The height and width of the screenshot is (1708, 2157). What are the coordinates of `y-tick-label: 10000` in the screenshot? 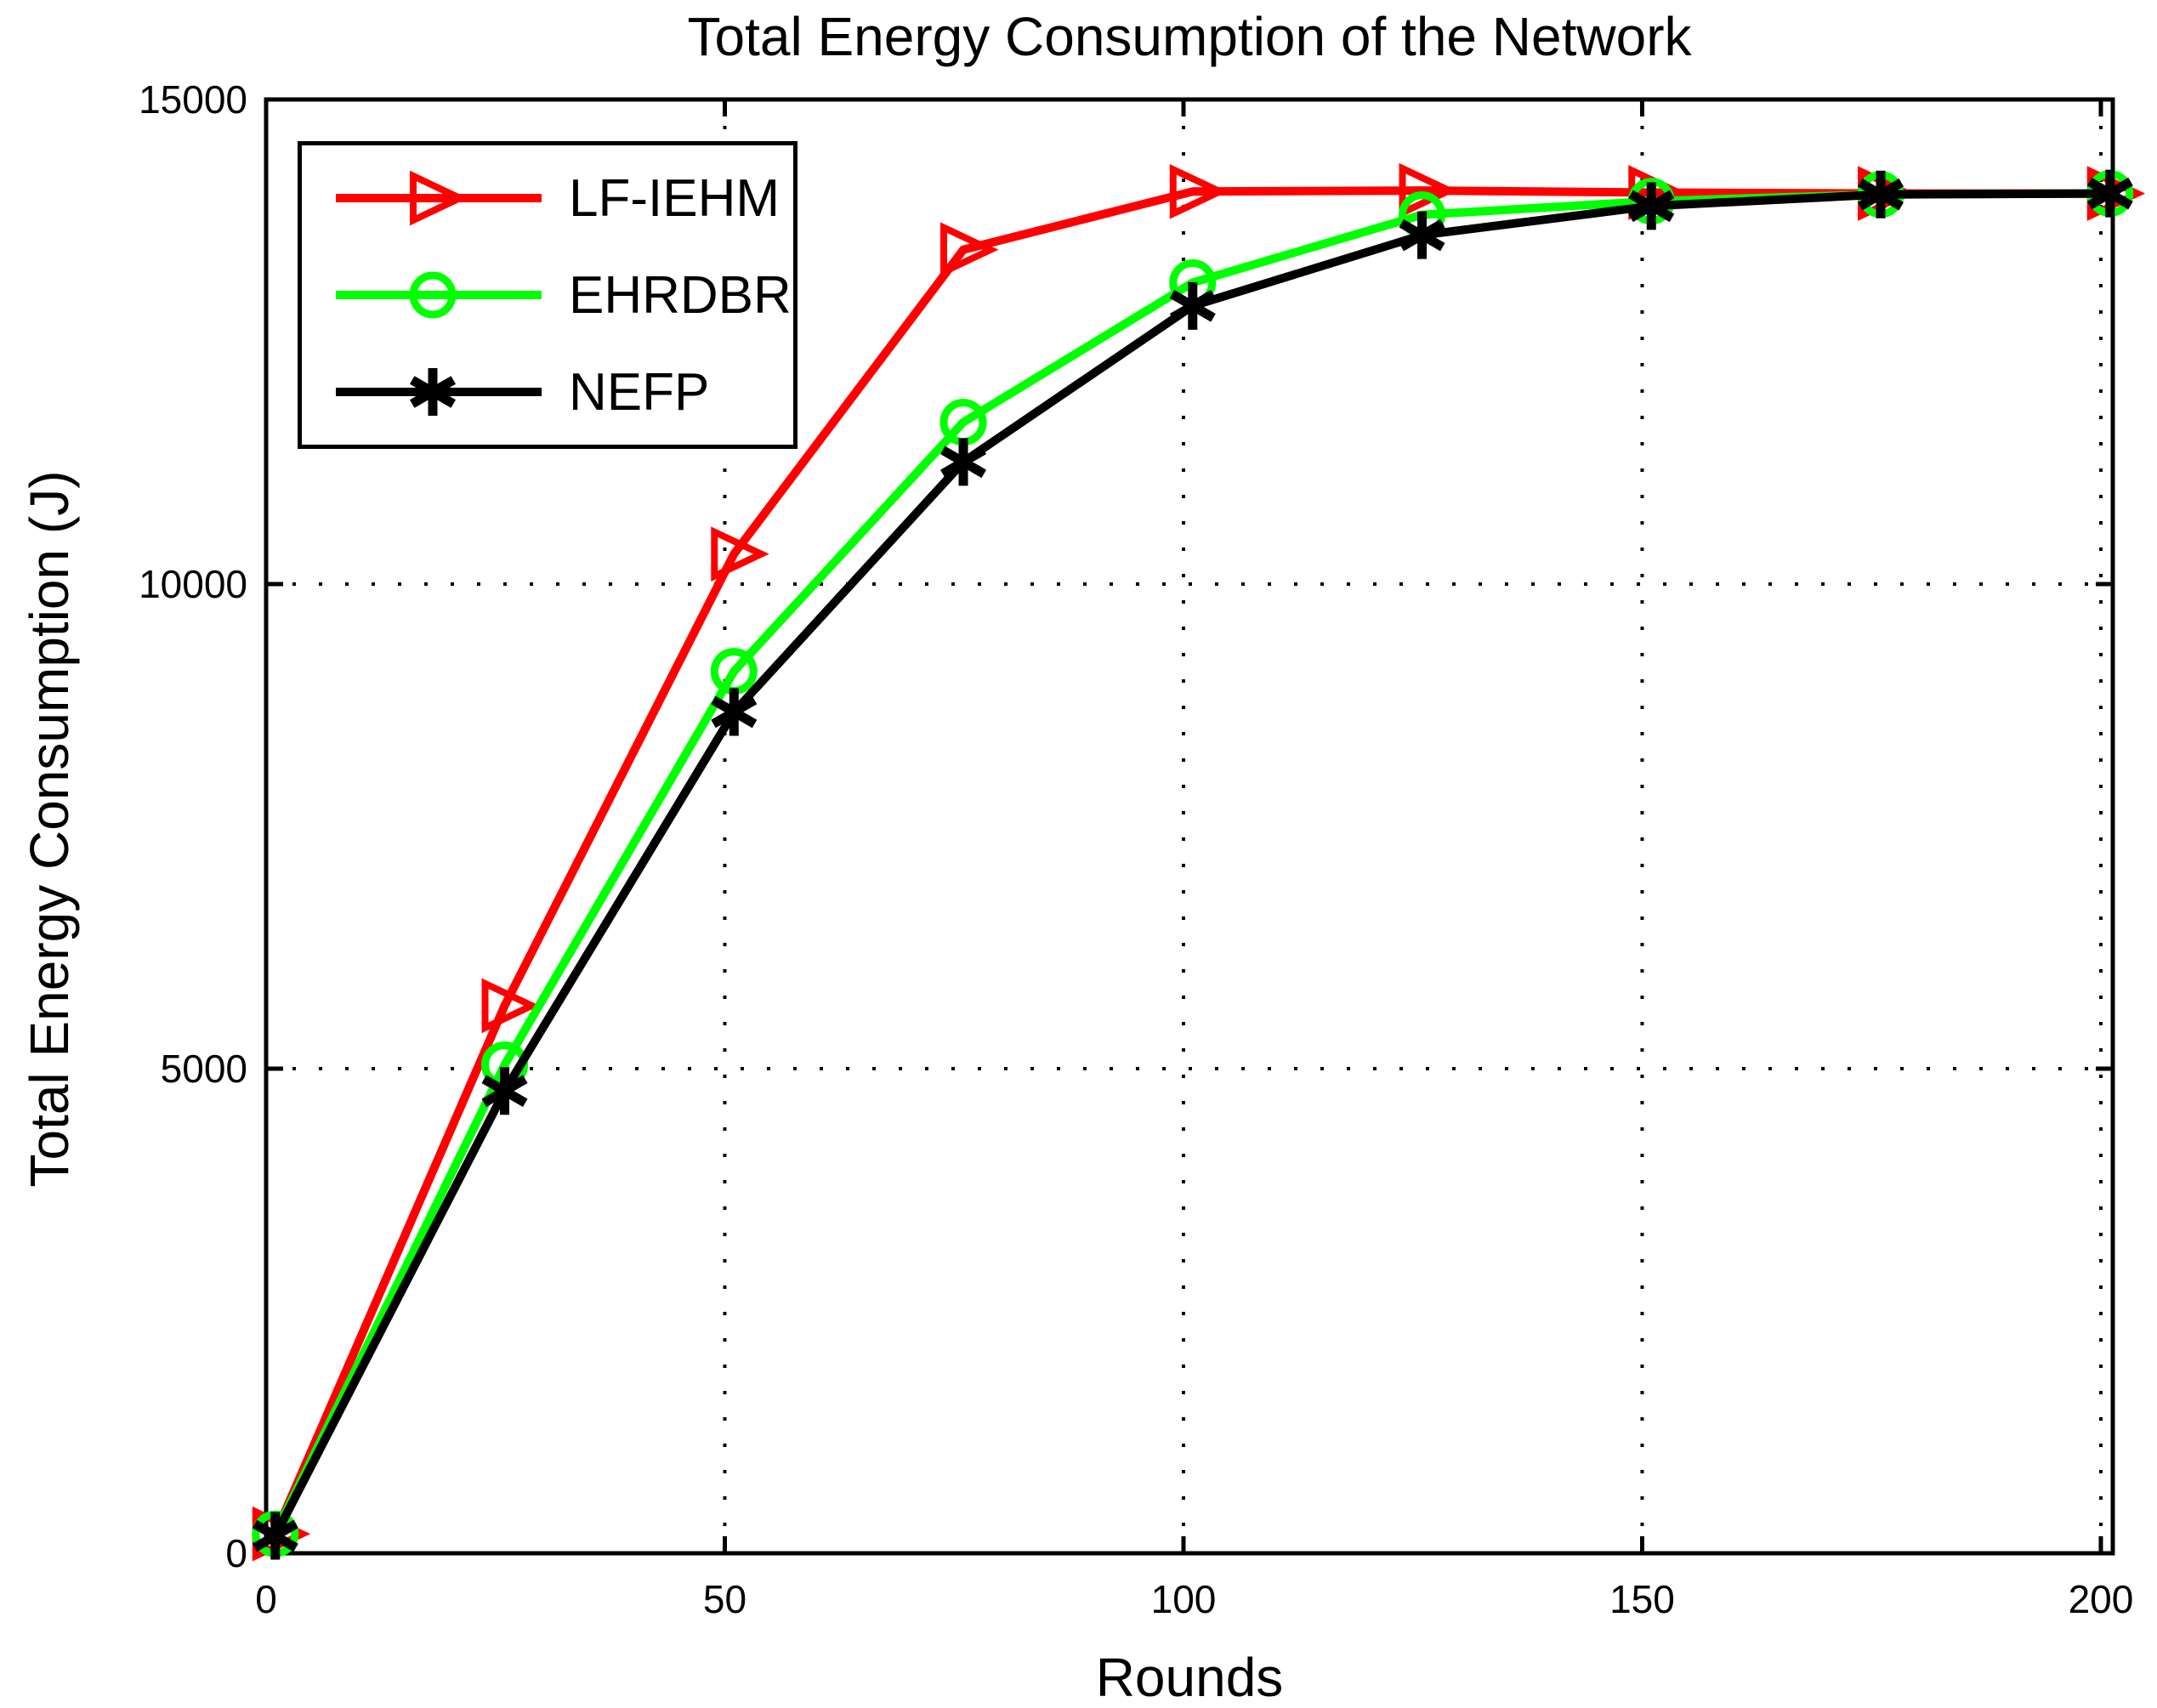 It's located at (193, 584).